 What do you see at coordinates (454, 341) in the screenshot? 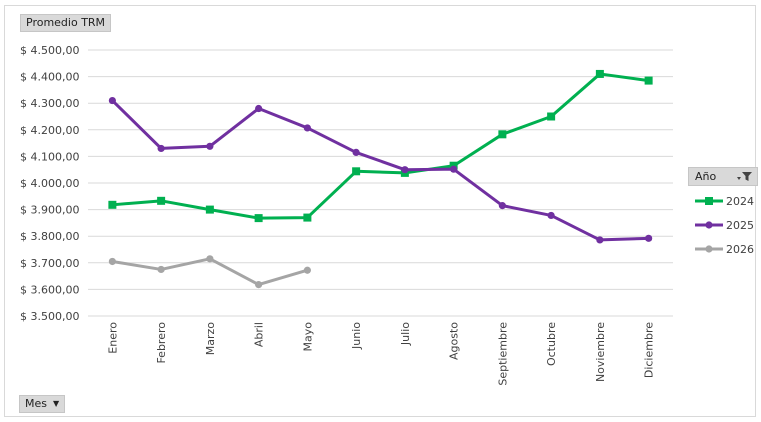
I see `x-tick-label: Agosto` at bounding box center [454, 341].